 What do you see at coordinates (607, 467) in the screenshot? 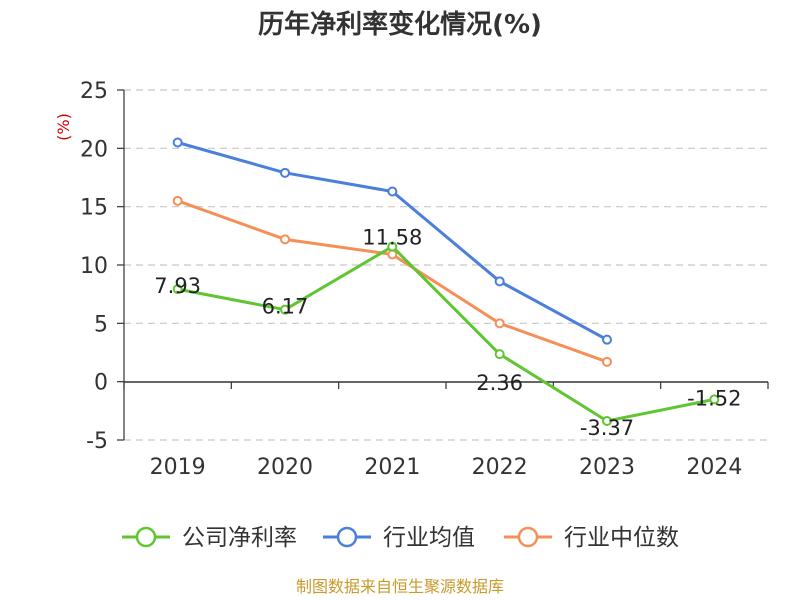
I see `x-tick-label: 2023` at bounding box center [607, 467].